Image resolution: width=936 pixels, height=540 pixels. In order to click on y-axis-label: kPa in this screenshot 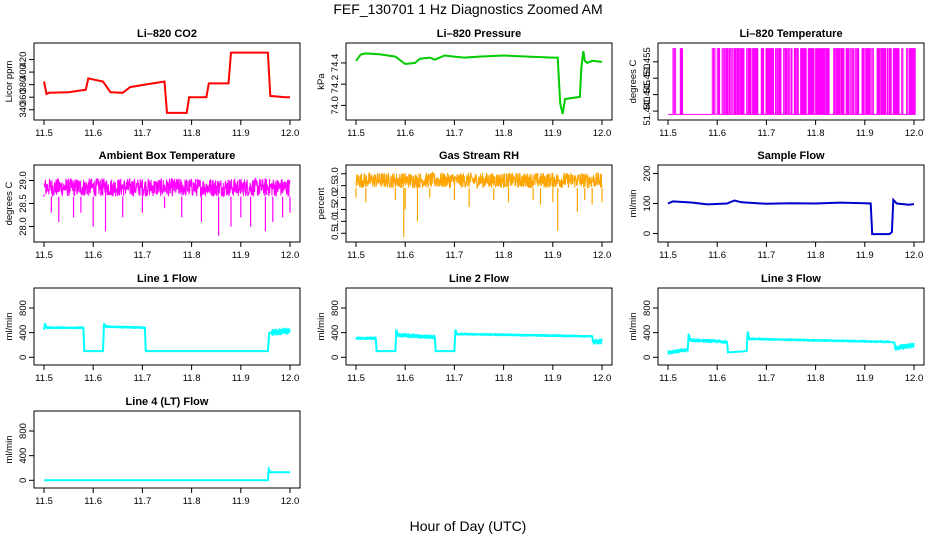, I will do `click(321, 81)`.